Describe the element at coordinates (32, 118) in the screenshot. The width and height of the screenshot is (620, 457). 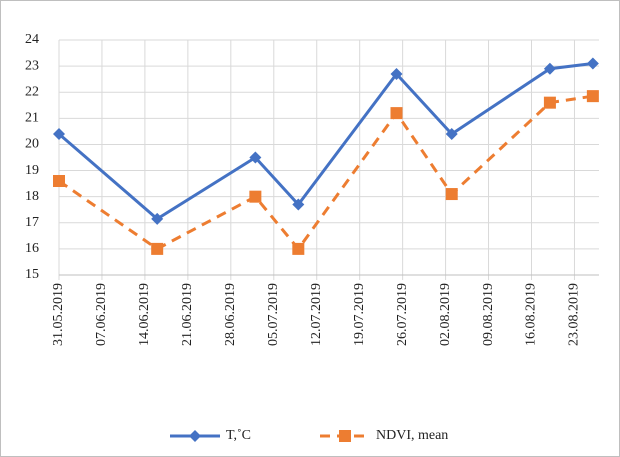
I see `y-tick-label: 21` at that location.